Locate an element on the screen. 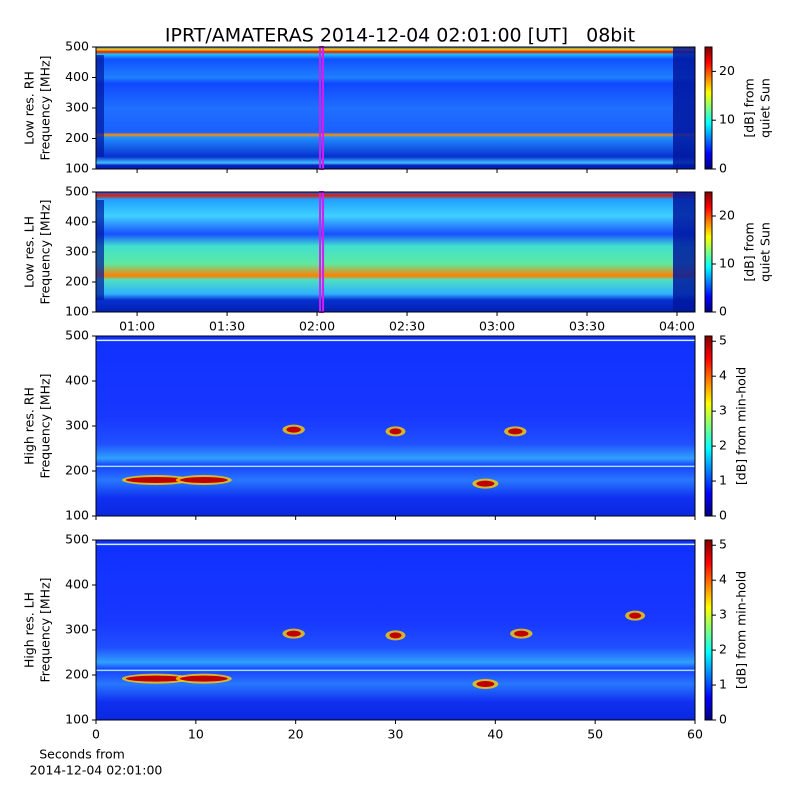 The width and height of the screenshot is (800, 800). x-tick-label: 01:00 is located at coordinates (137, 326).